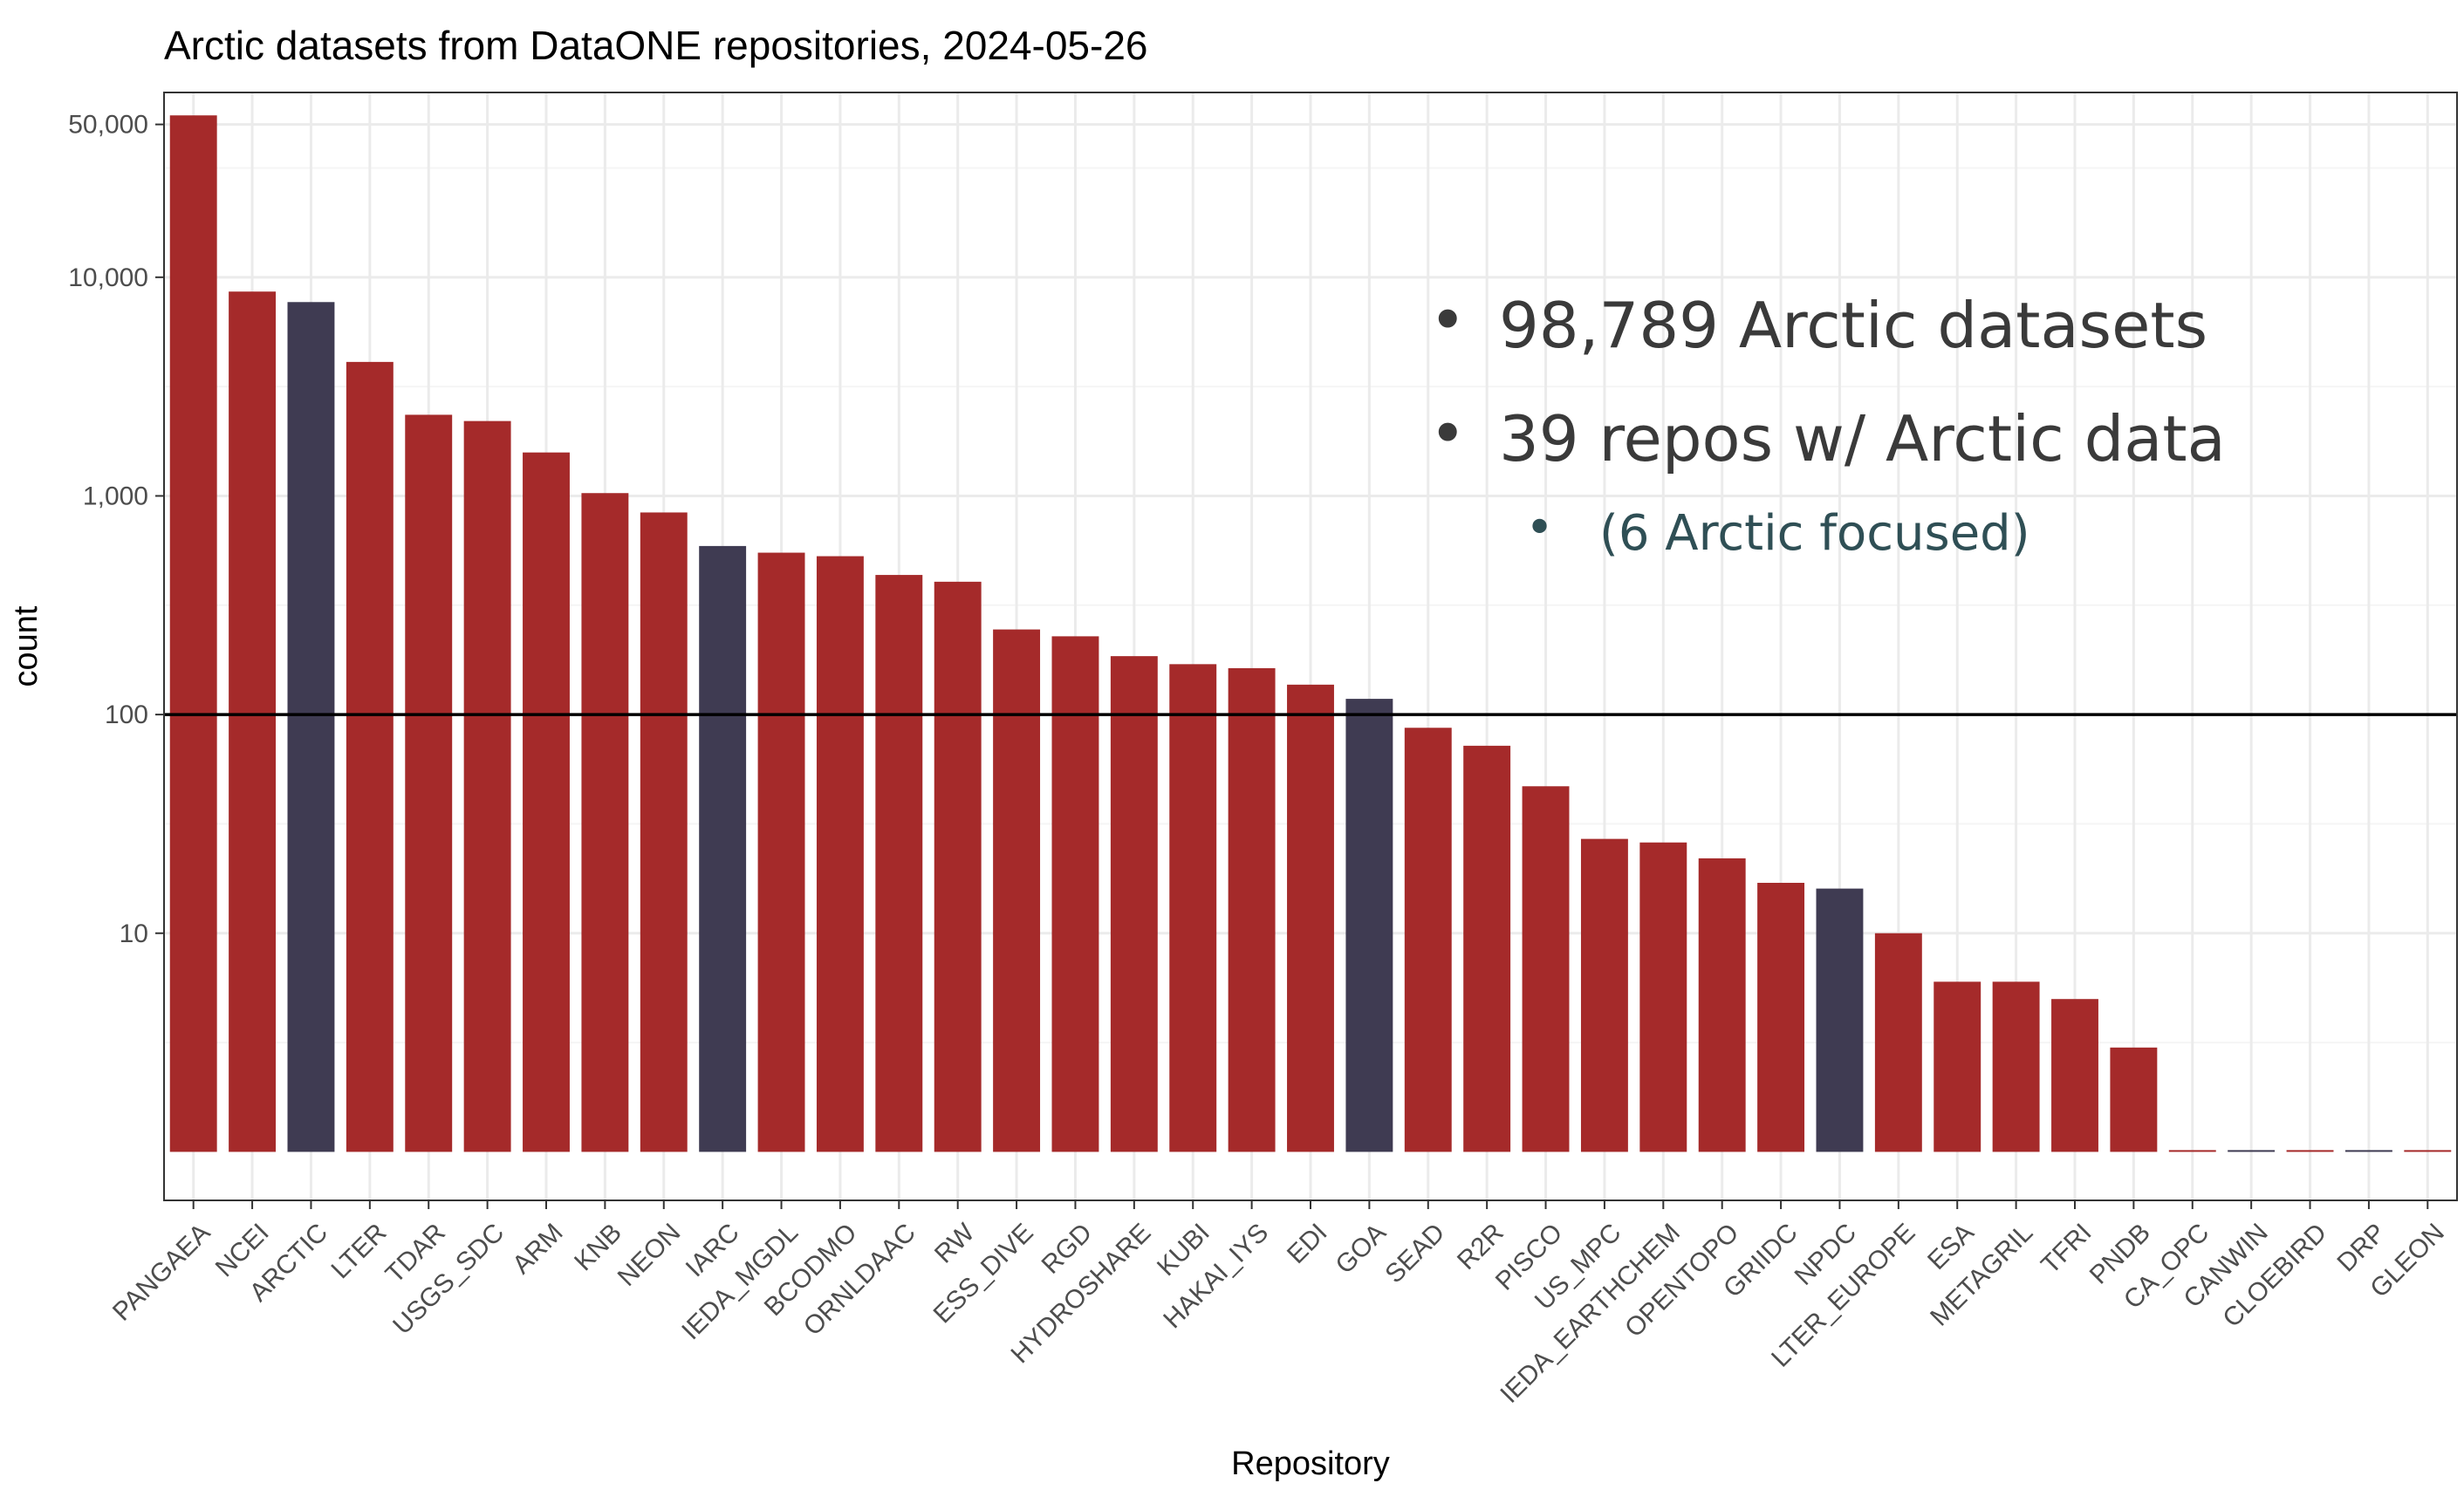 This screenshot has height=1490, width=2464. I want to click on bar-rw, so click(958, 866).